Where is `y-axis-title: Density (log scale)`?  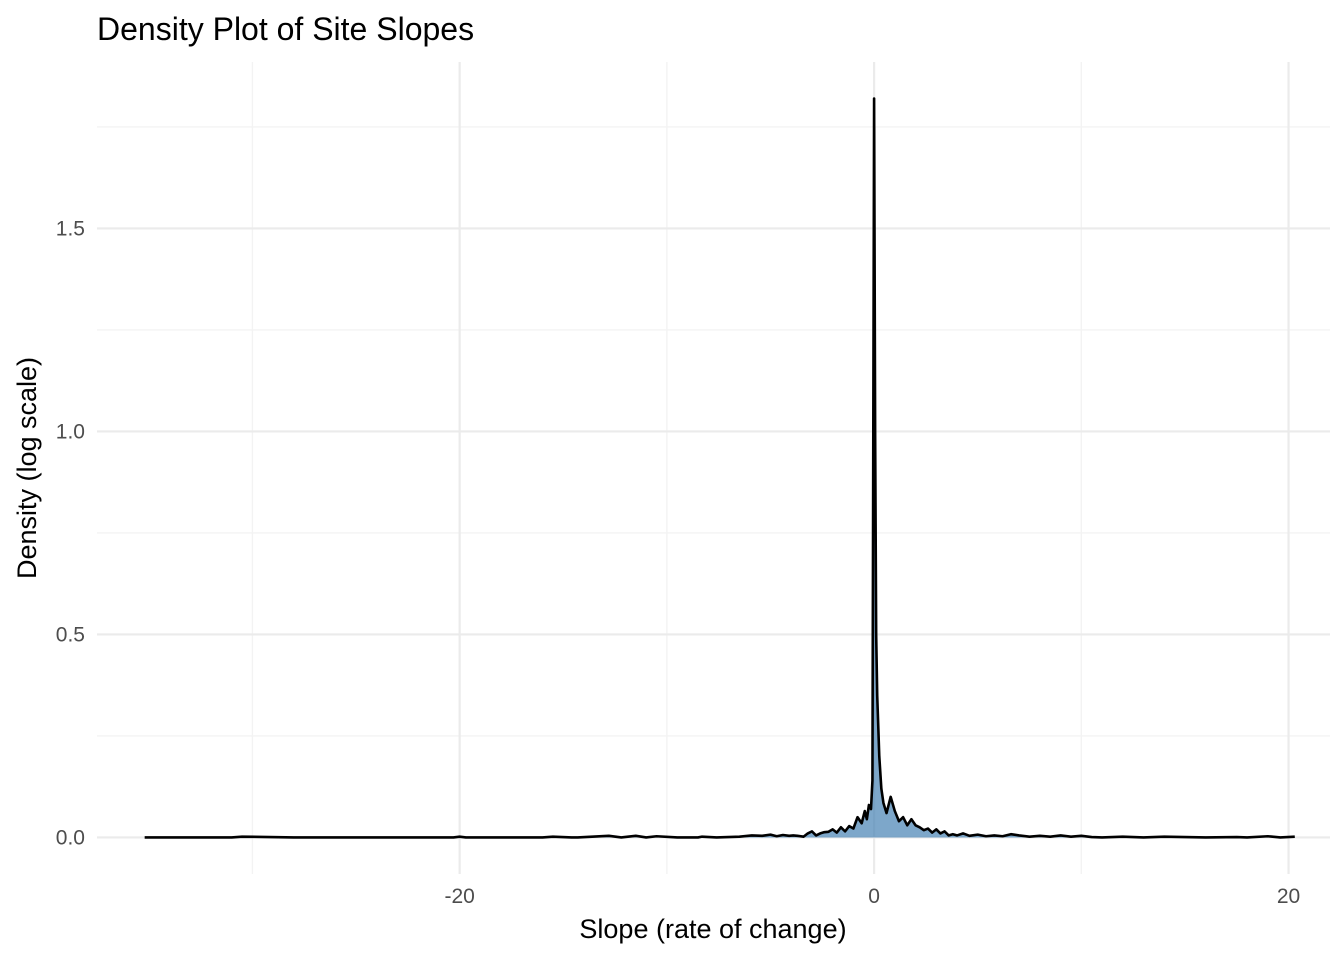
y-axis-title: Density (log scale) is located at coordinates (27, 468).